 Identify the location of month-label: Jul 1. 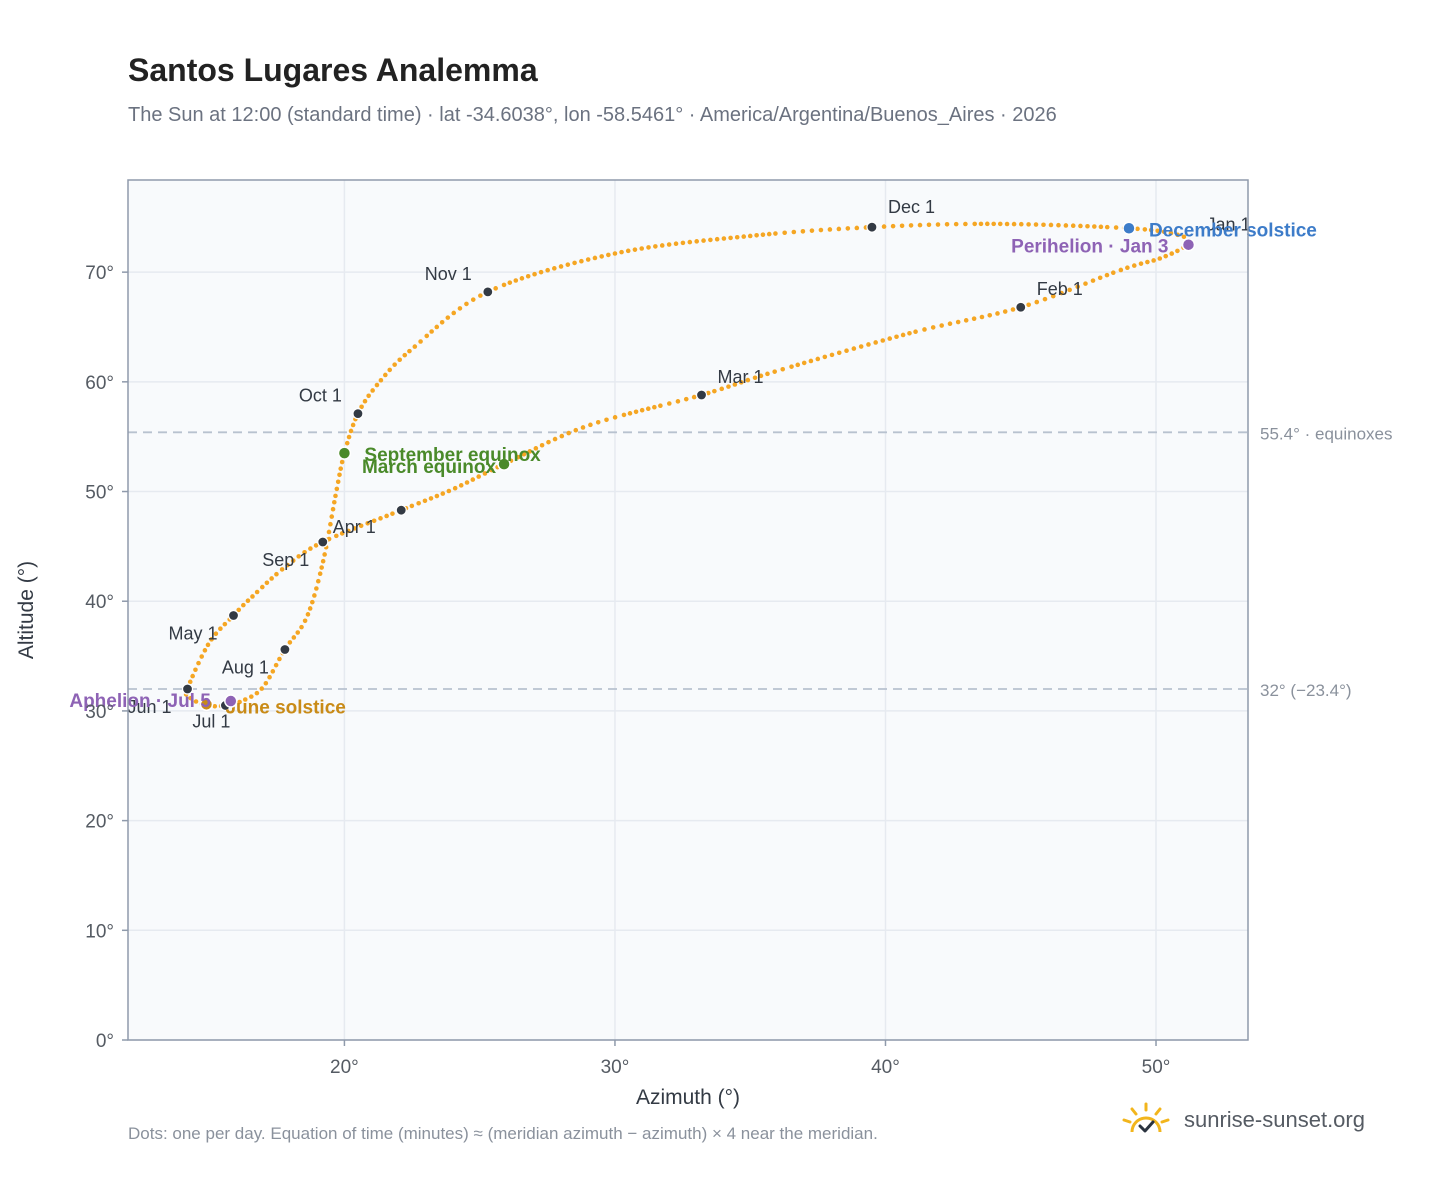
(211, 721).